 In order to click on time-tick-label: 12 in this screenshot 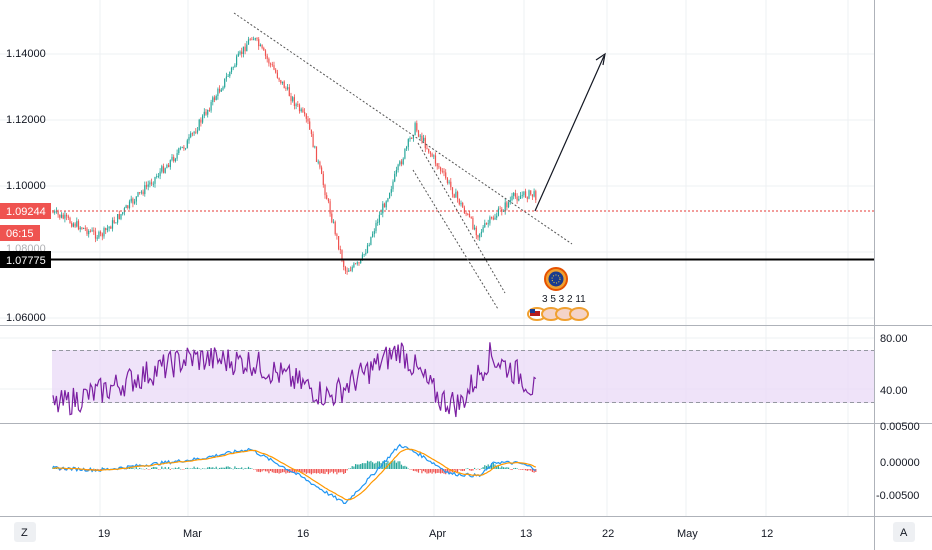, I will do `click(767, 534)`.